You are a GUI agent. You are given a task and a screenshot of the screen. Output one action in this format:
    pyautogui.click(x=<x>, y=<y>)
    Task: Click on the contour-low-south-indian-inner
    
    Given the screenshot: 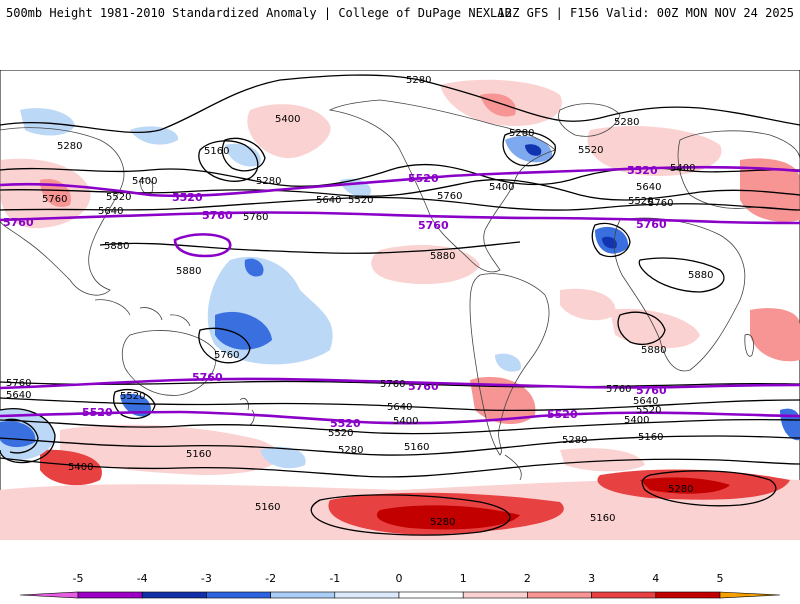 What is the action you would take?
    pyautogui.click(x=21, y=436)
    